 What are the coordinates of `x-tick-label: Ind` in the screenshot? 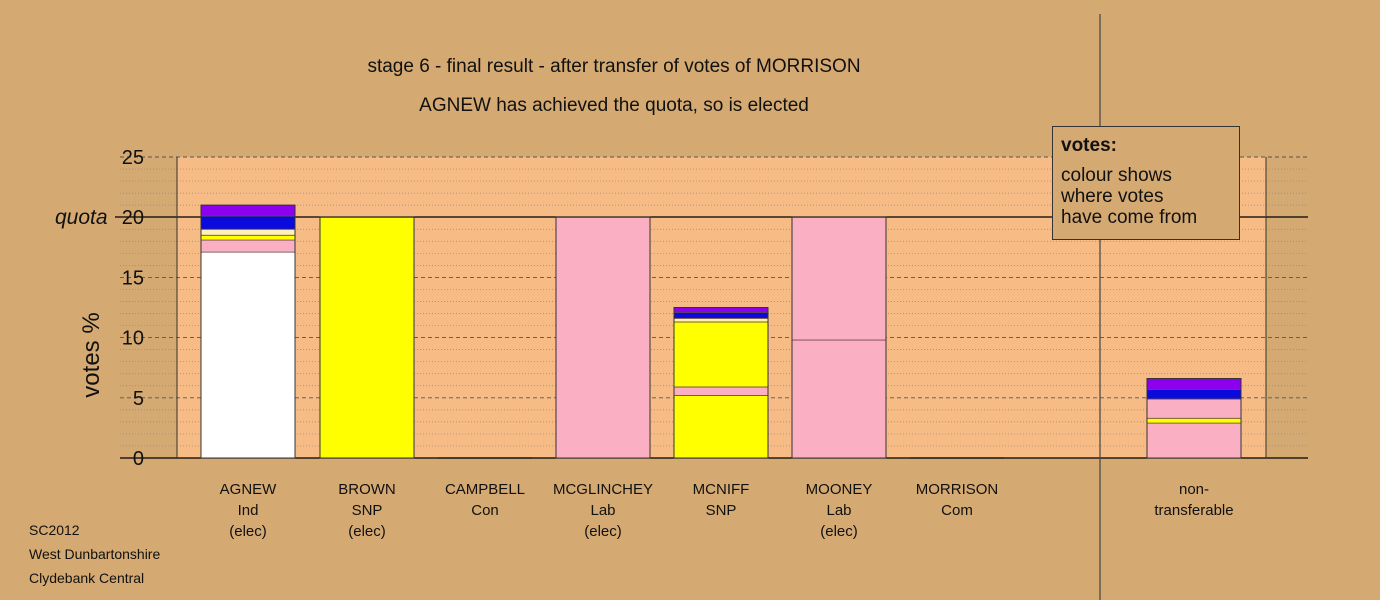 It's located at (248, 510).